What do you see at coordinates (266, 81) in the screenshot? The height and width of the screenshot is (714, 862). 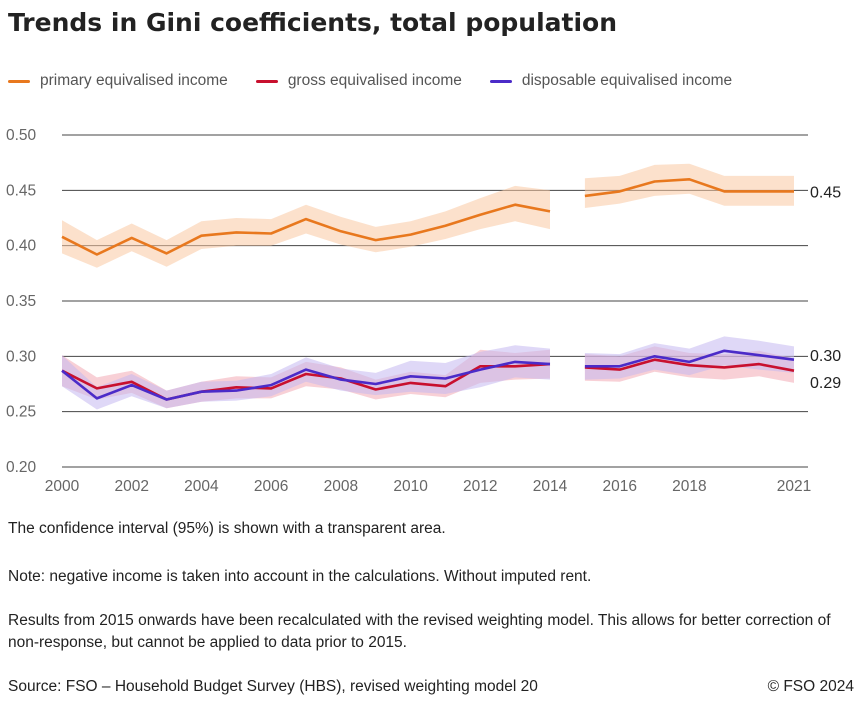 I see `legend-swatch-gross` at bounding box center [266, 81].